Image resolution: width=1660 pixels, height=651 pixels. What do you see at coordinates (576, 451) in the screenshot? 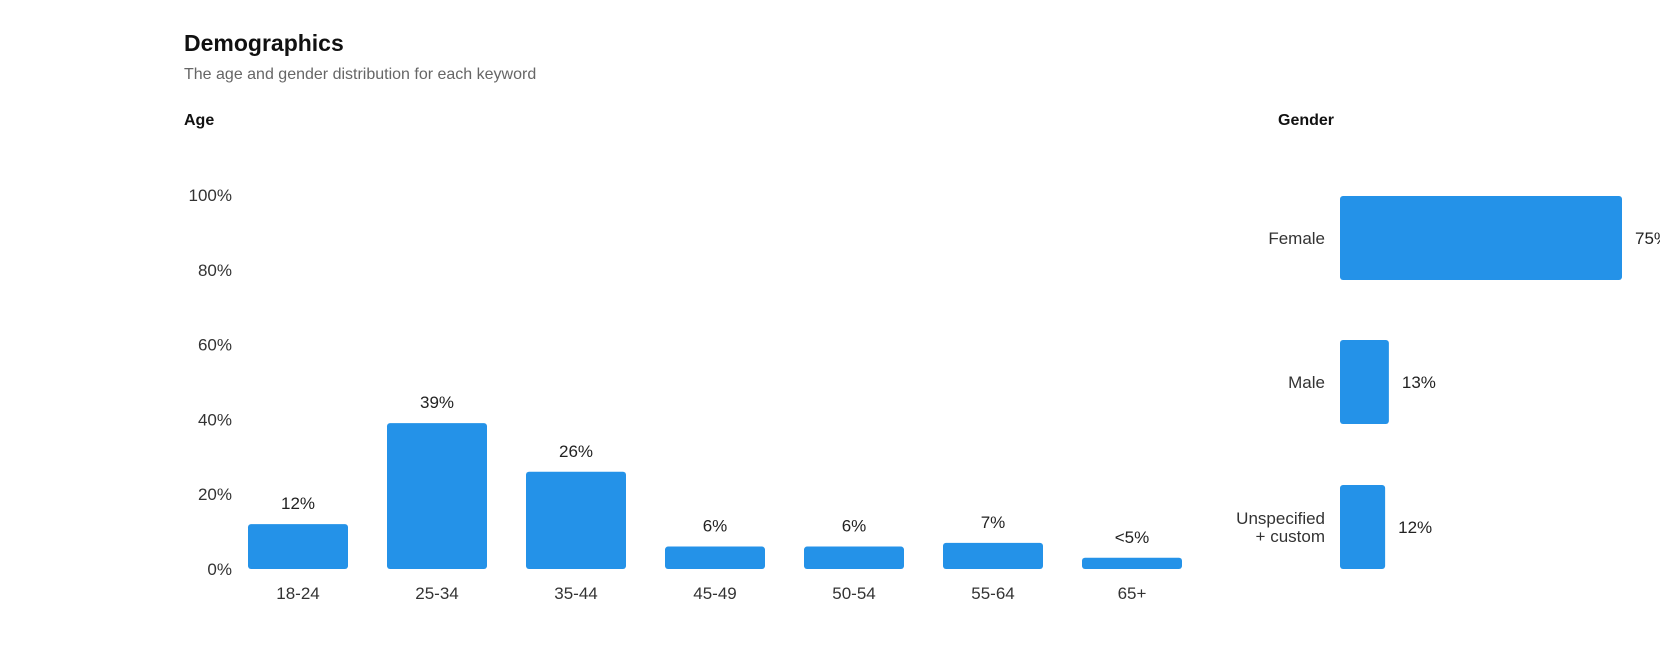
I see `age-bar-data-label: 26%` at bounding box center [576, 451].